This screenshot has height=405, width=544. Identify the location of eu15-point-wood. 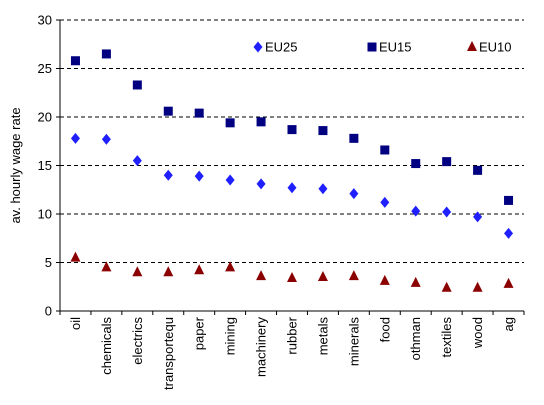
(478, 170).